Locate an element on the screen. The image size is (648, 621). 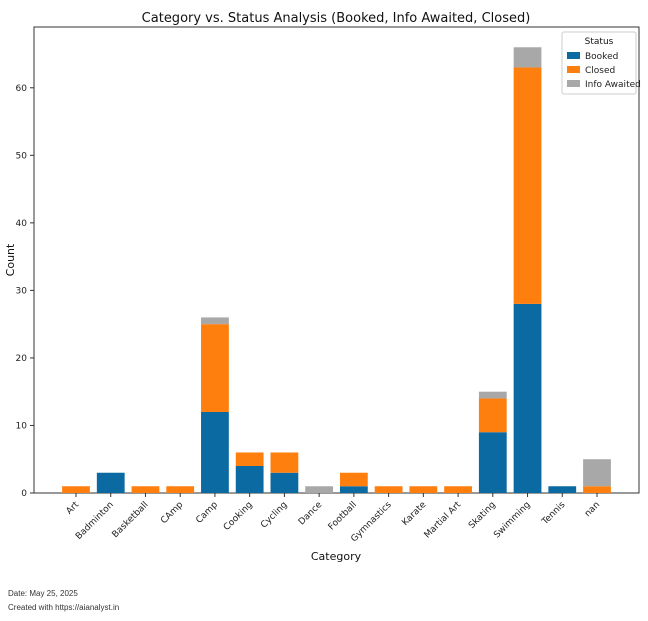
y-axis: 0 10 20 30 40 50 60 is located at coordinates (25, 291).